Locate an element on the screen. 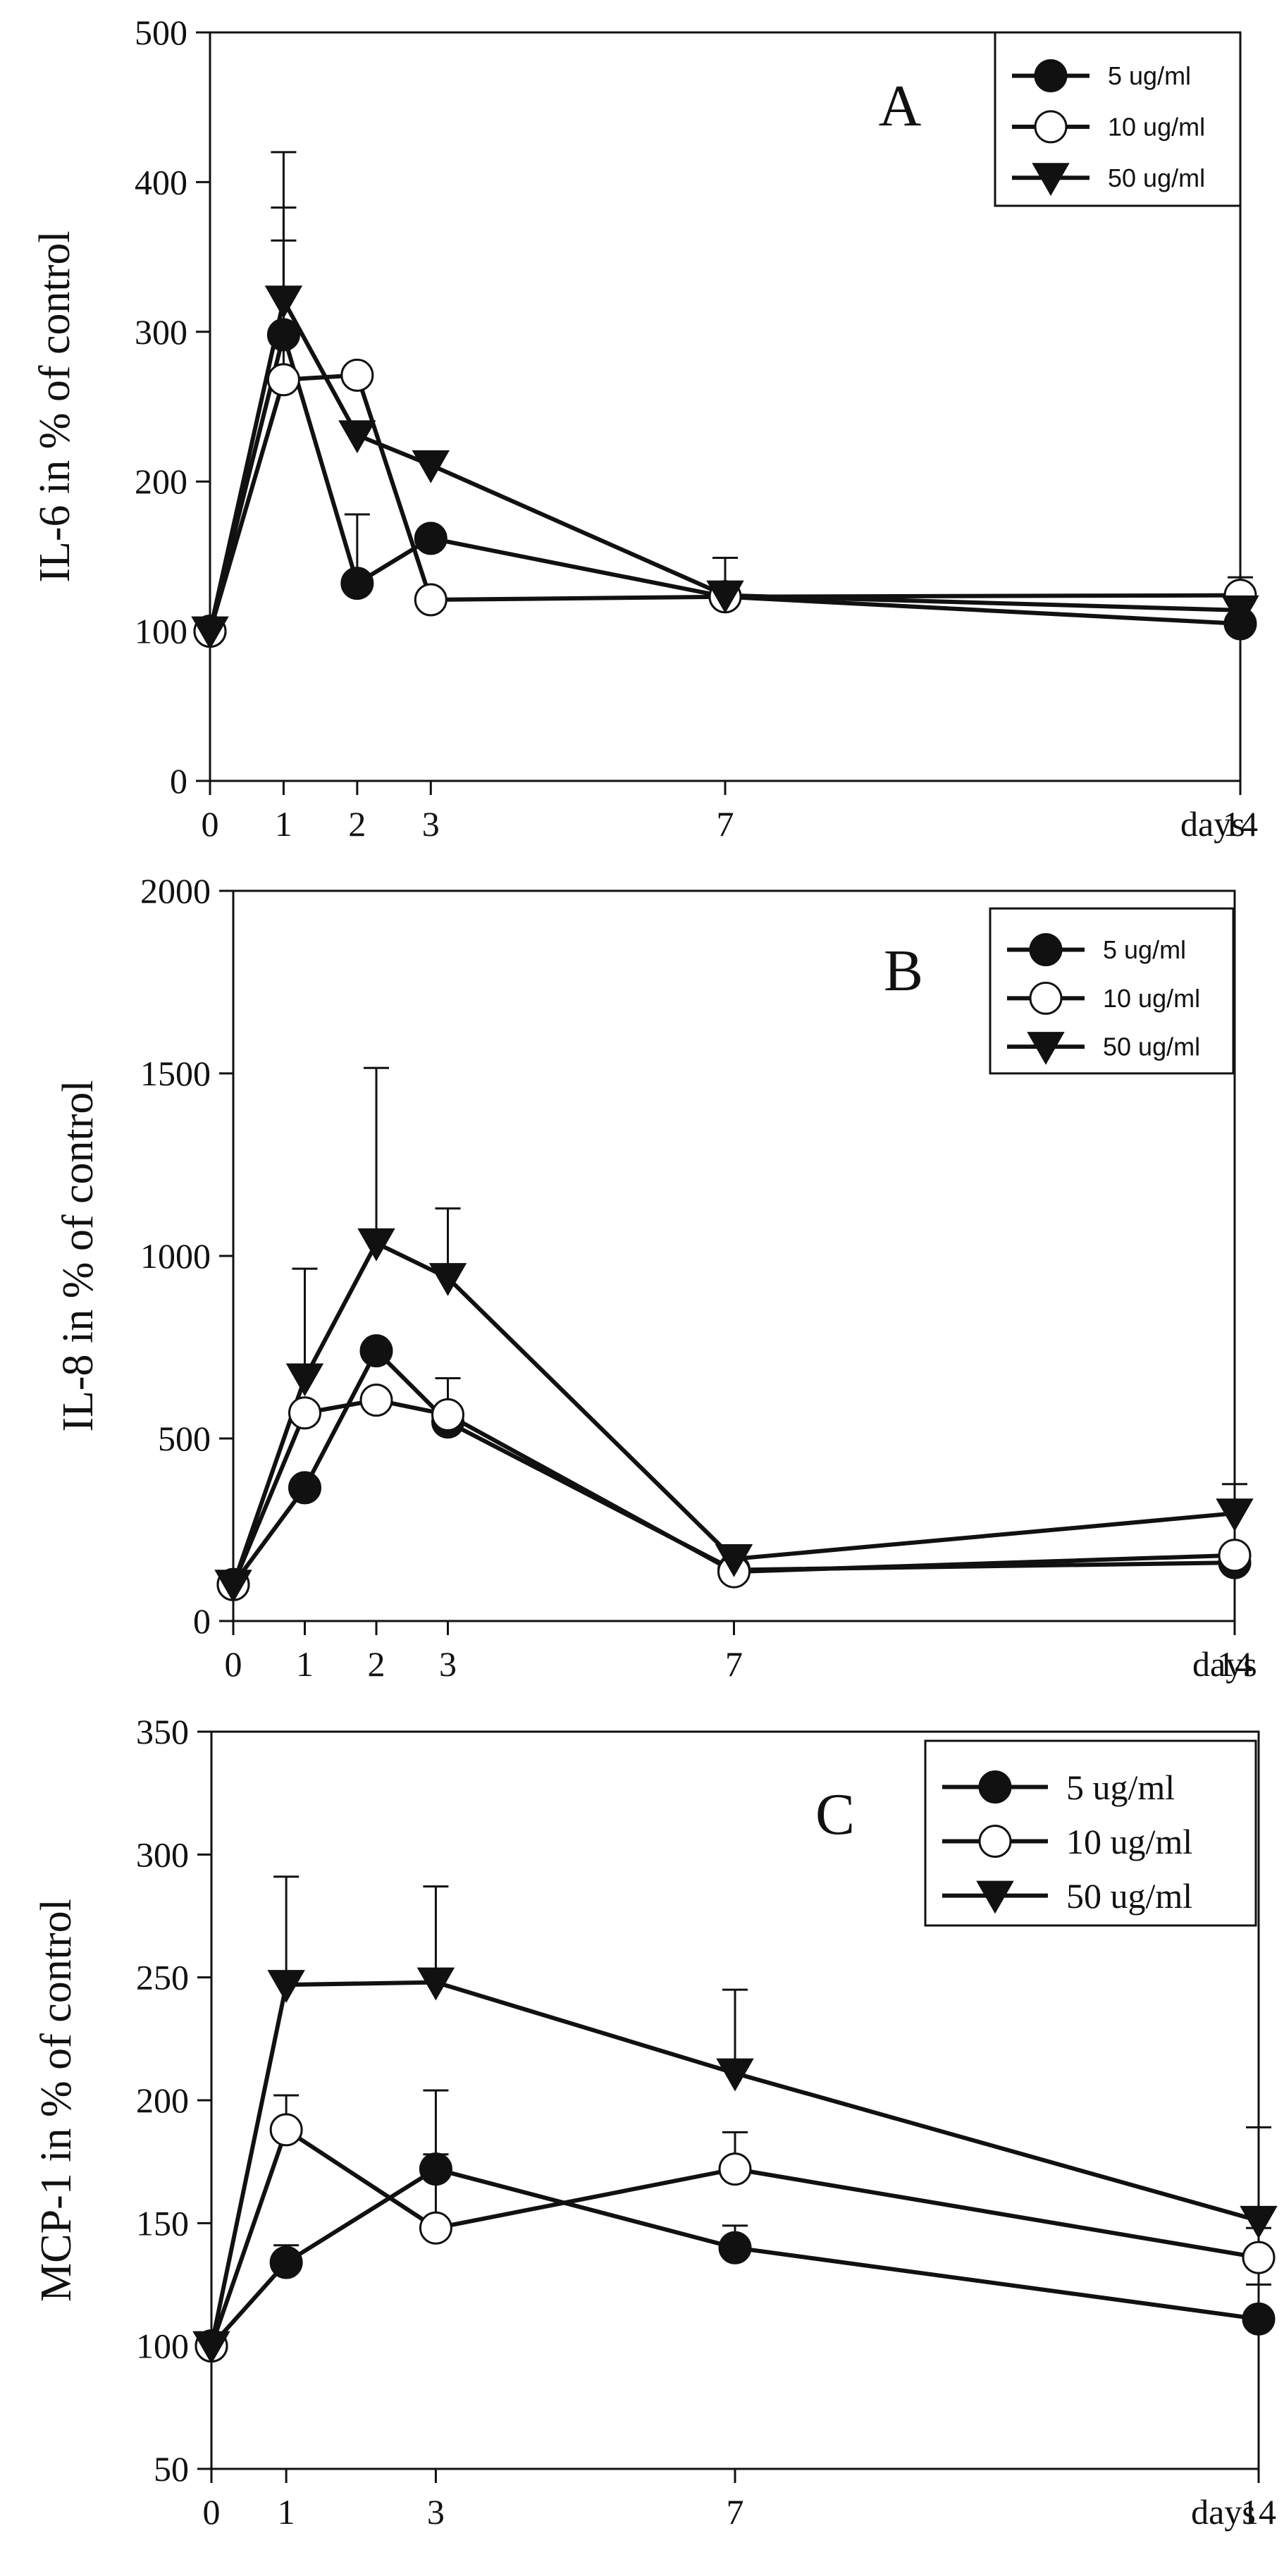 This screenshot has height=2576, width=1284. y-tick-label: 100 is located at coordinates (162, 2346).